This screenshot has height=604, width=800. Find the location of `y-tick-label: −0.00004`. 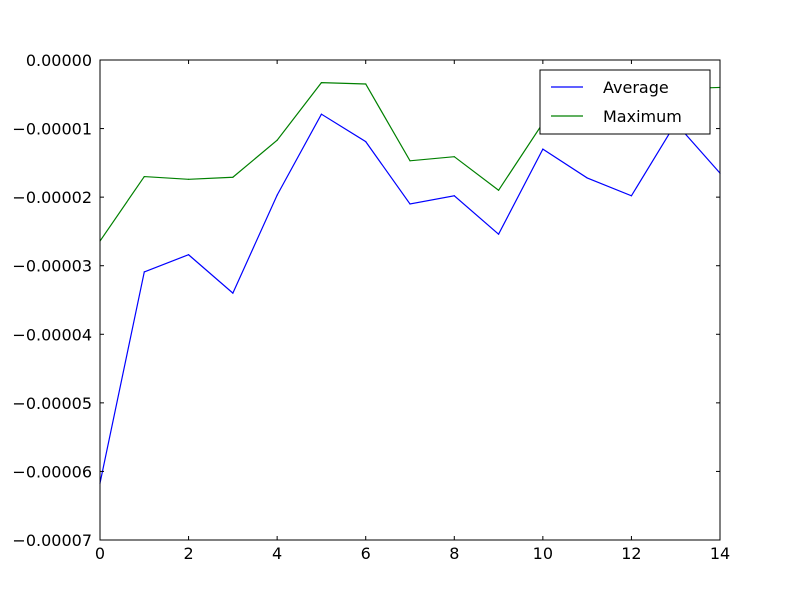

y-tick-label: −0.00004 is located at coordinates (52, 334).